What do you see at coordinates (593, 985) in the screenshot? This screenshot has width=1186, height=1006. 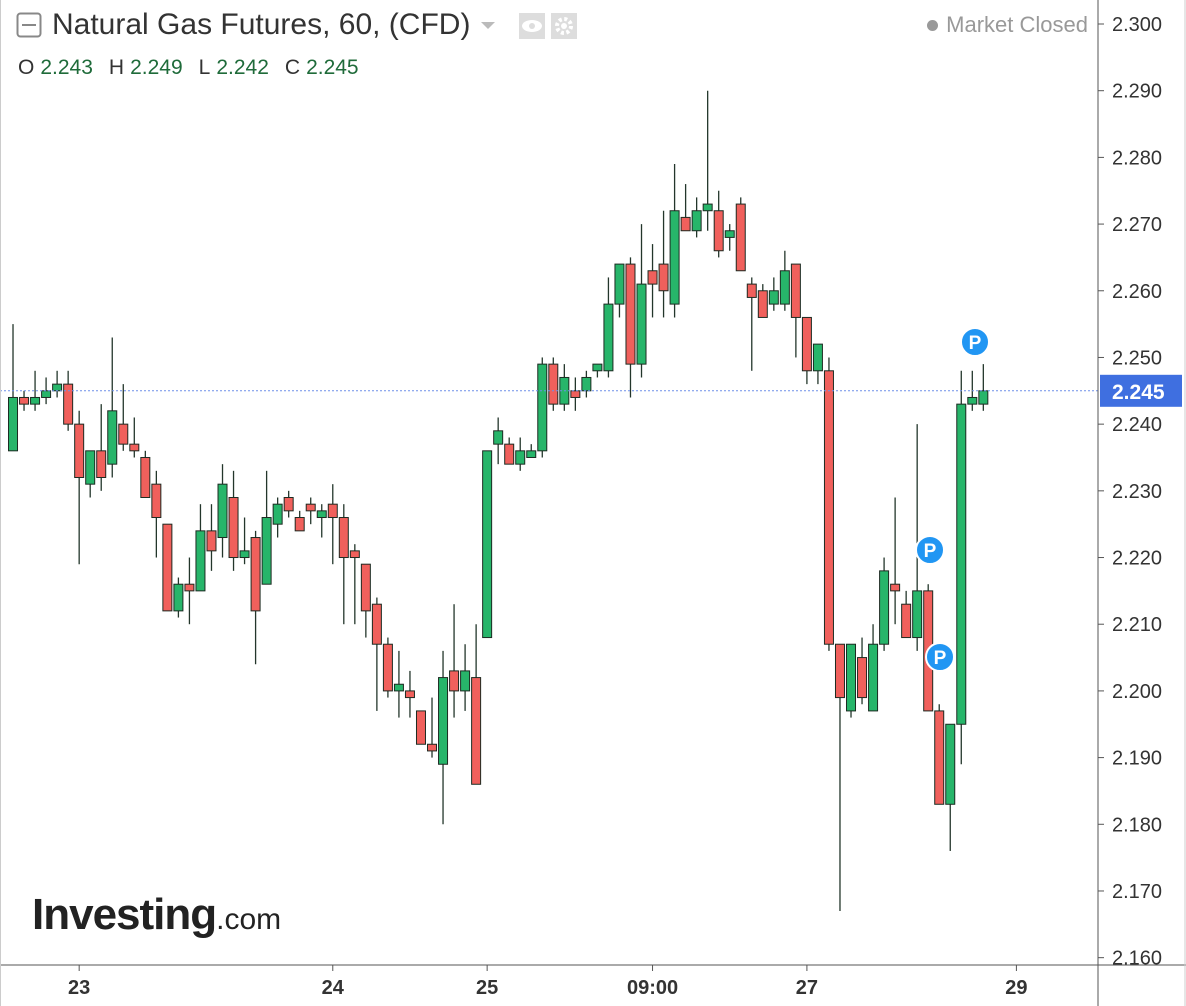 I see `x-axis-band` at bounding box center [593, 985].